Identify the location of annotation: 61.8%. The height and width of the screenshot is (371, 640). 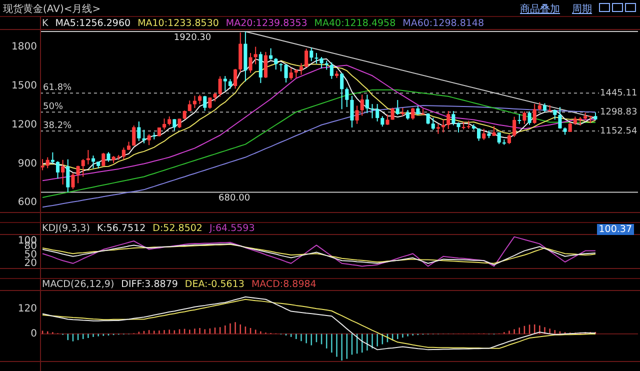
(57, 87).